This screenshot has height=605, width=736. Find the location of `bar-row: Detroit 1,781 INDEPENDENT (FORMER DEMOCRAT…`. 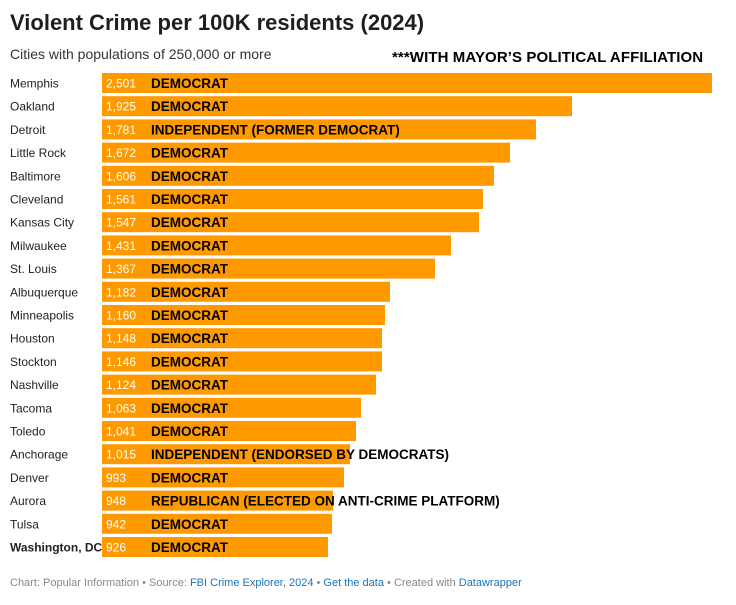

bar-row: Detroit 1,781 INDEPENDENT (FORMER DEMOCRAT… is located at coordinates (273, 129).